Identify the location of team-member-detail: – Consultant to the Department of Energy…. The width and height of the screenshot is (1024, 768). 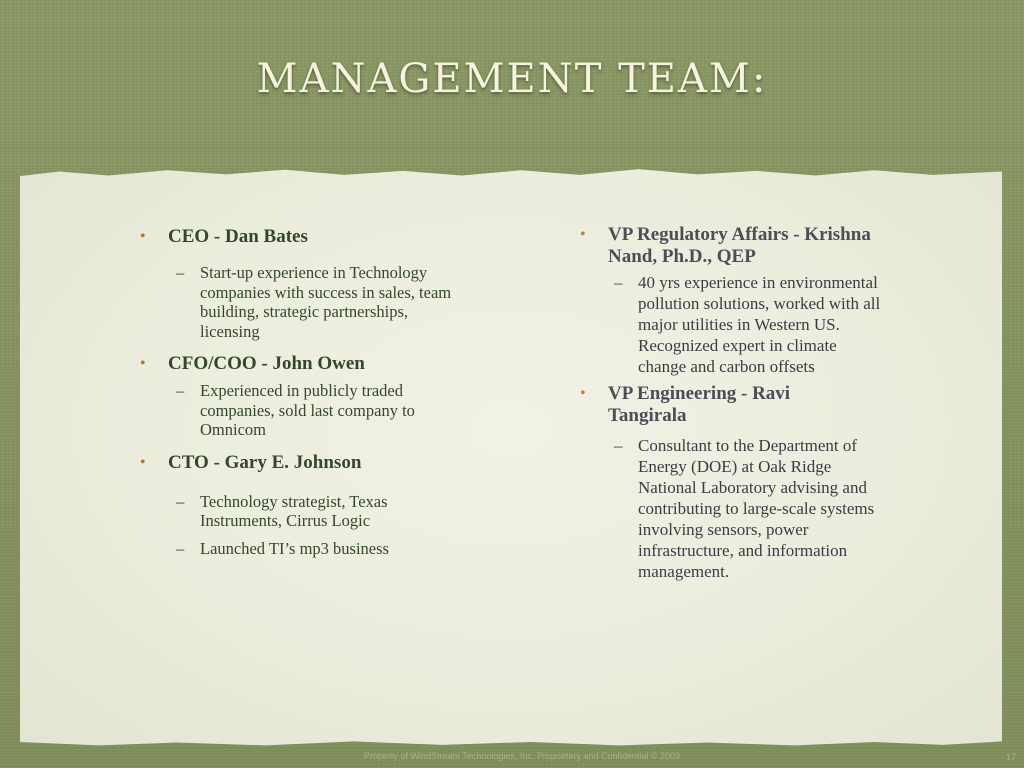
(752, 508).